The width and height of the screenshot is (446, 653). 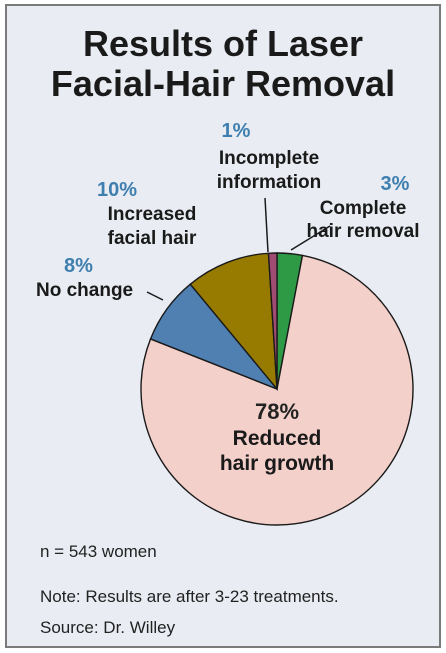 What do you see at coordinates (84, 290) in the screenshot?
I see `slice-label-2-0: No change` at bounding box center [84, 290].